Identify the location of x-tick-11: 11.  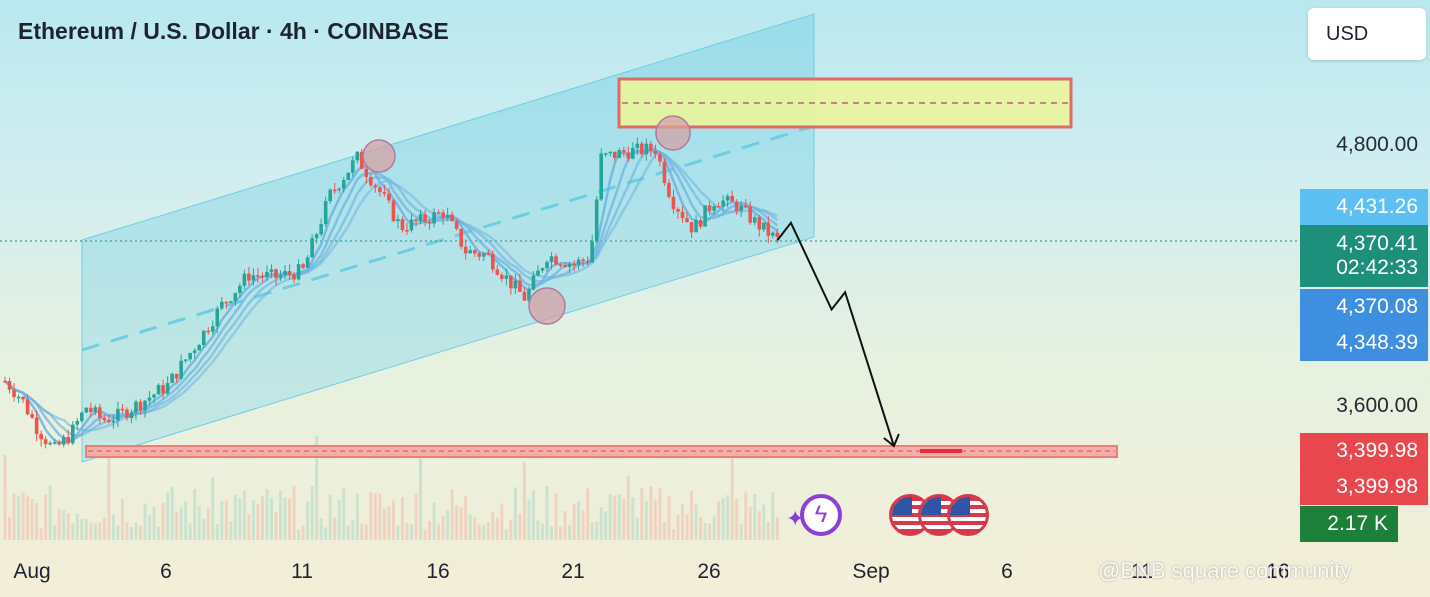
(302, 571).